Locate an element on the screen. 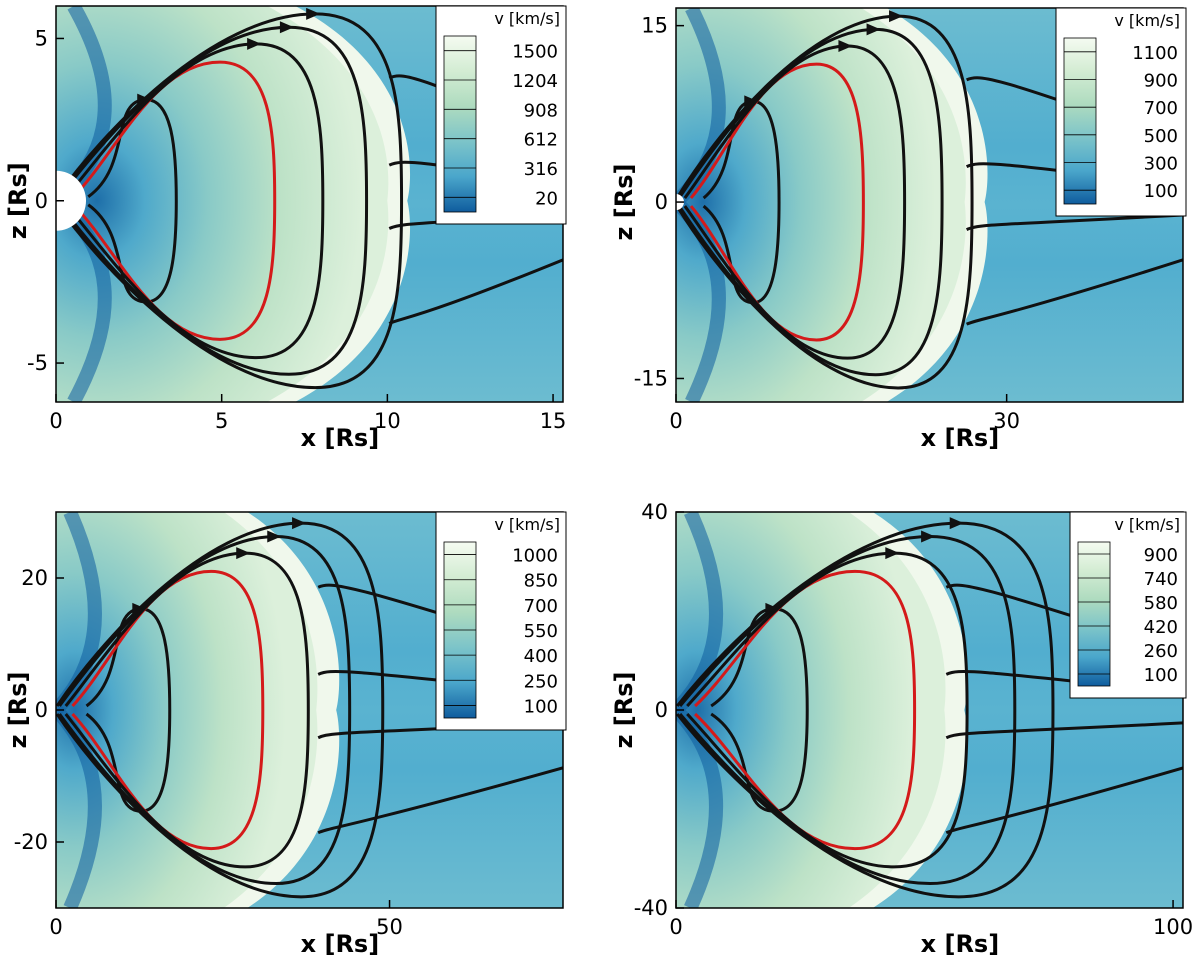 Image resolution: width=1200 pixels, height=960 pixels. colorbar-level-label: 580 is located at coordinates (1161, 603).